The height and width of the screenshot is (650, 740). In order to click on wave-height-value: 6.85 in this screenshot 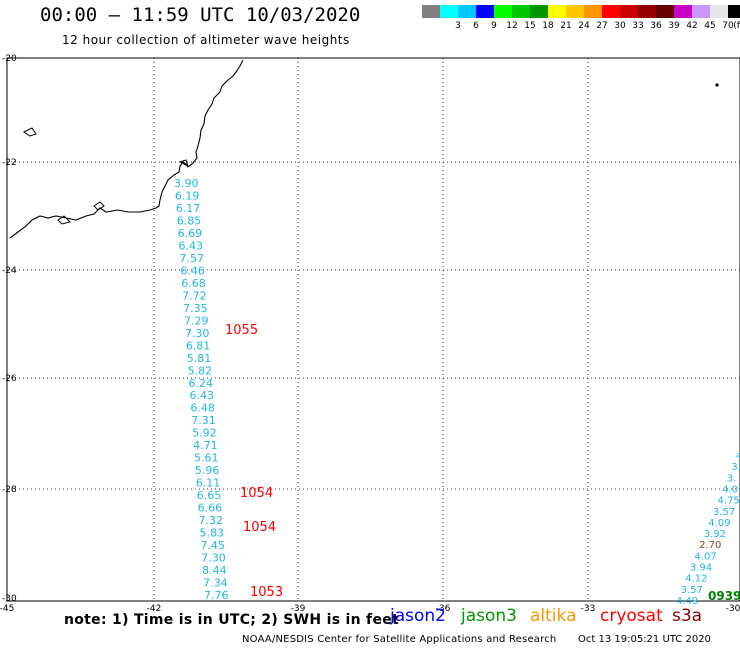, I will do `click(189, 220)`.